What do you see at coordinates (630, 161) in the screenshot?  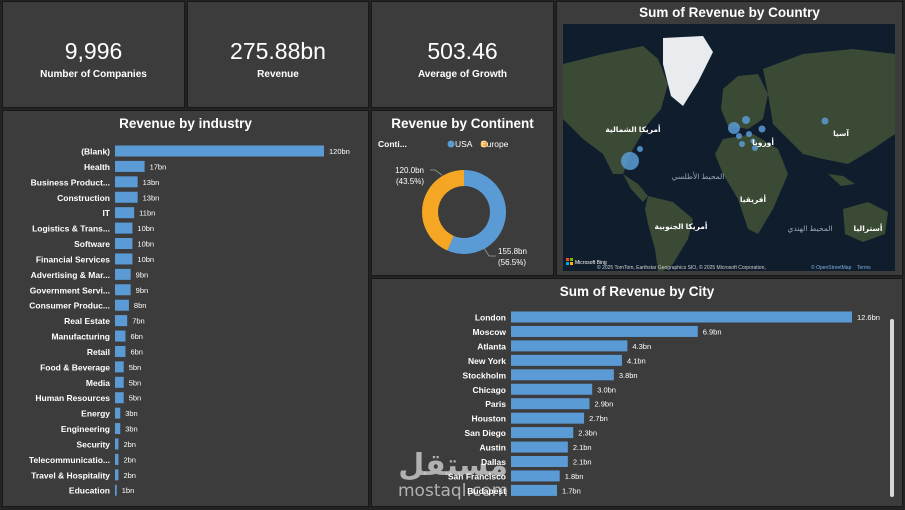 I see `bubble-usa` at bounding box center [630, 161].